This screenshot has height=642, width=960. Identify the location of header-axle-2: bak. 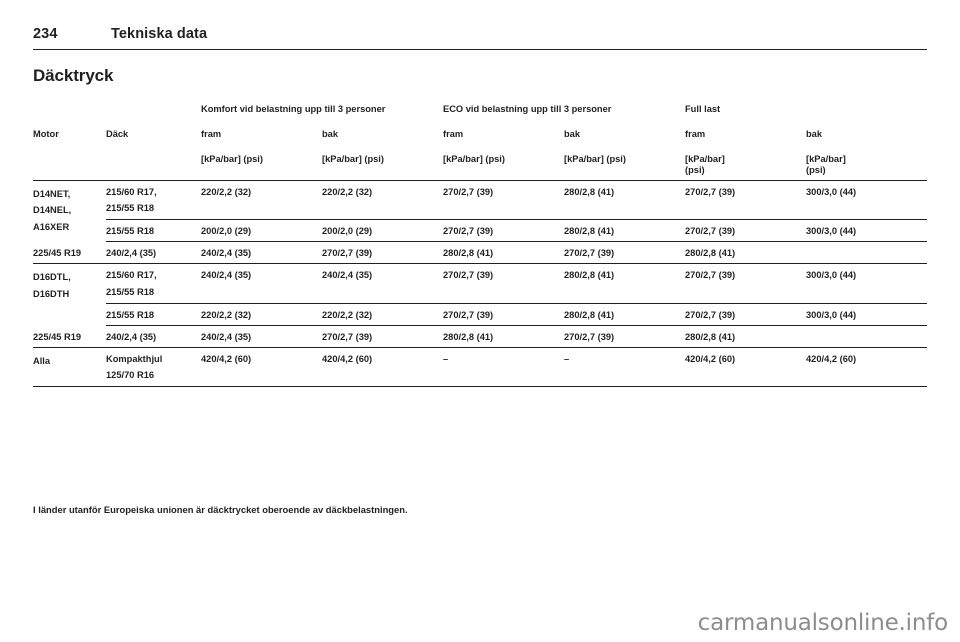
(330, 133).